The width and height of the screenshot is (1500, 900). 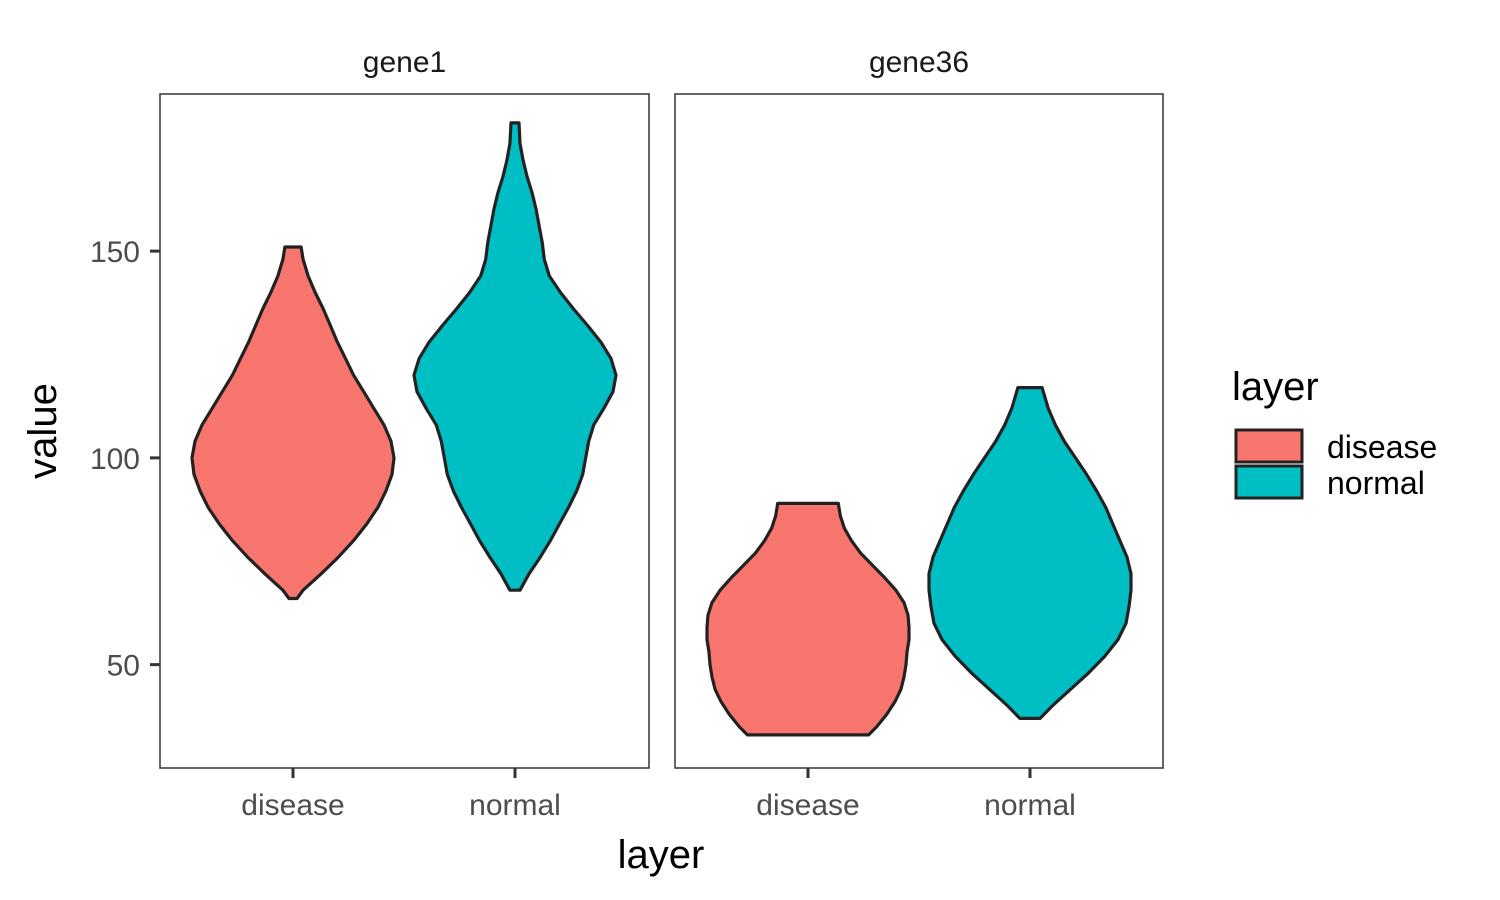 What do you see at coordinates (123, 666) in the screenshot?
I see `y-tick-label: 50` at bounding box center [123, 666].